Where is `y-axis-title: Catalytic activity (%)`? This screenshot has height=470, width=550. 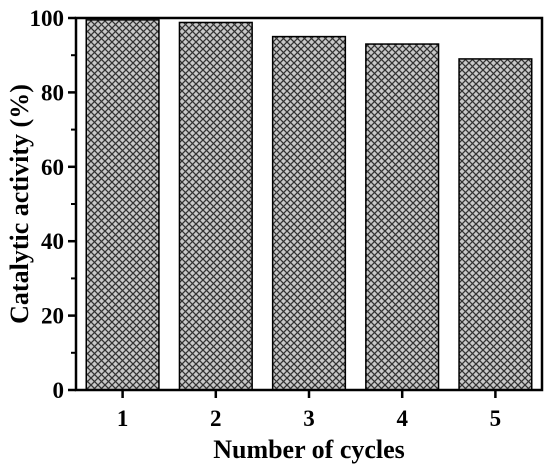 y-axis-title: Catalytic activity (%) is located at coordinates (19, 204).